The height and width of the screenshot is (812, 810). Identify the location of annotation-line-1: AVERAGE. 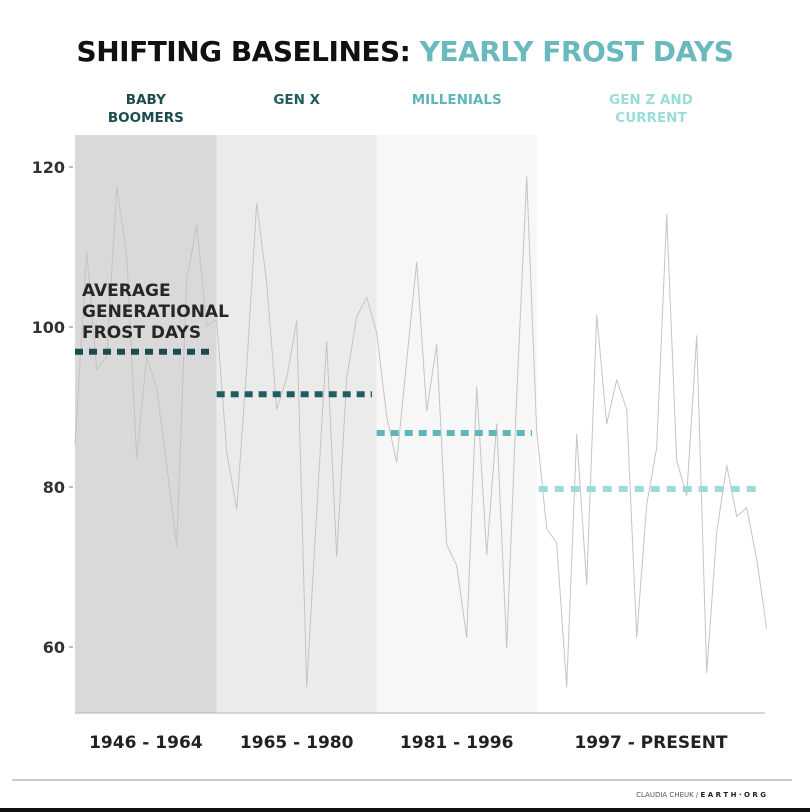
(126, 291).